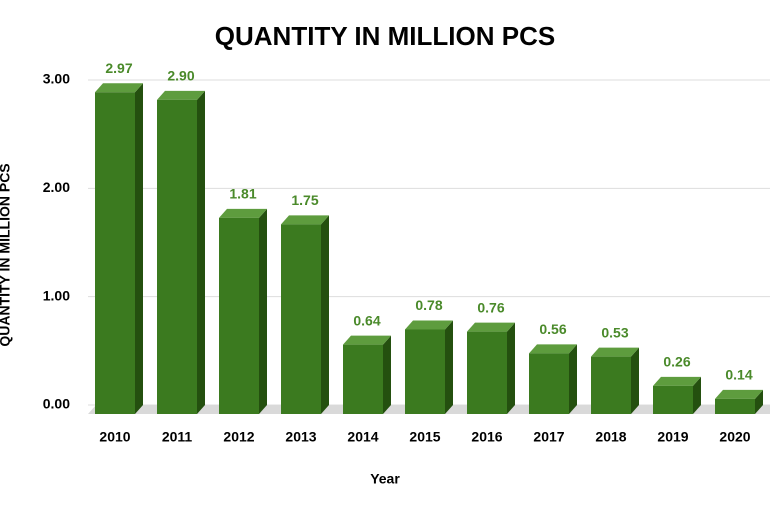  Describe the element at coordinates (486, 437) in the screenshot. I see `x-tick-label: 2016` at that location.